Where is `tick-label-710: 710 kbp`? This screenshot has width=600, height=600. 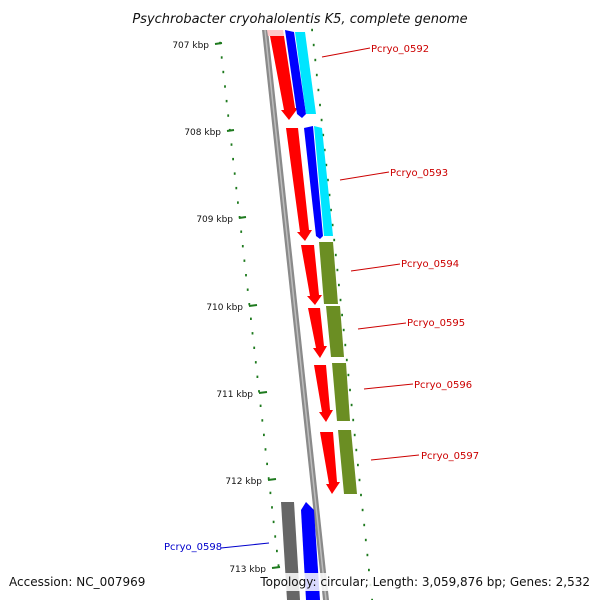 tick-label-710: 710 kbp is located at coordinates (224, 308).